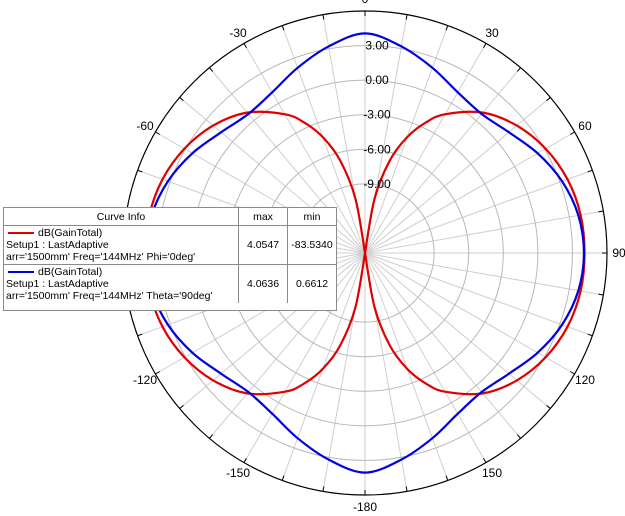 The height and width of the screenshot is (516, 625). What do you see at coordinates (21, 233) in the screenshot?
I see `red-swatch-icon` at bounding box center [21, 233].